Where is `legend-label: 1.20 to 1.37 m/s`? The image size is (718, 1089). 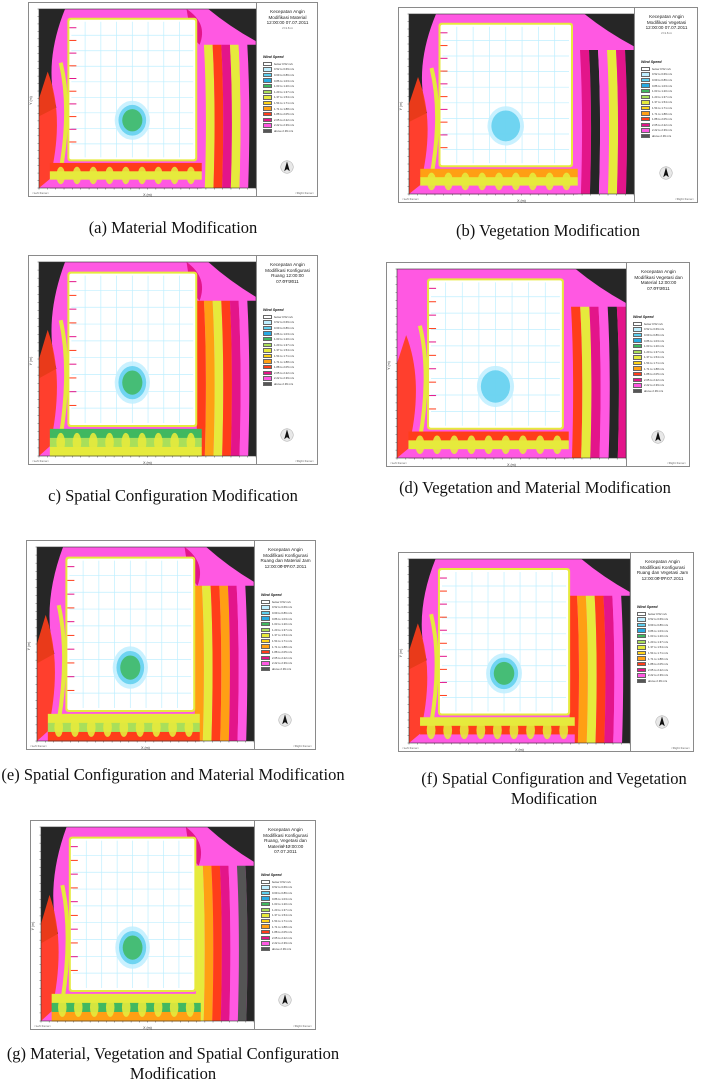
legend-label: 1.20 to 1.37 m/s is located at coordinates (658, 641).